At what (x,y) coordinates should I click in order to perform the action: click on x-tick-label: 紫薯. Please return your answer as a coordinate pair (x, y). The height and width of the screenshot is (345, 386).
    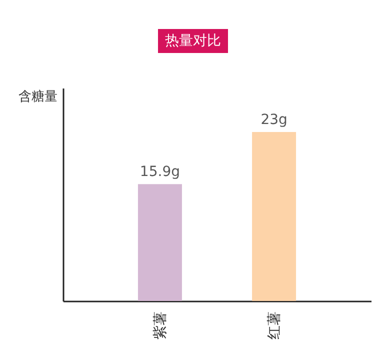
    Looking at the image, I should click on (160, 326).